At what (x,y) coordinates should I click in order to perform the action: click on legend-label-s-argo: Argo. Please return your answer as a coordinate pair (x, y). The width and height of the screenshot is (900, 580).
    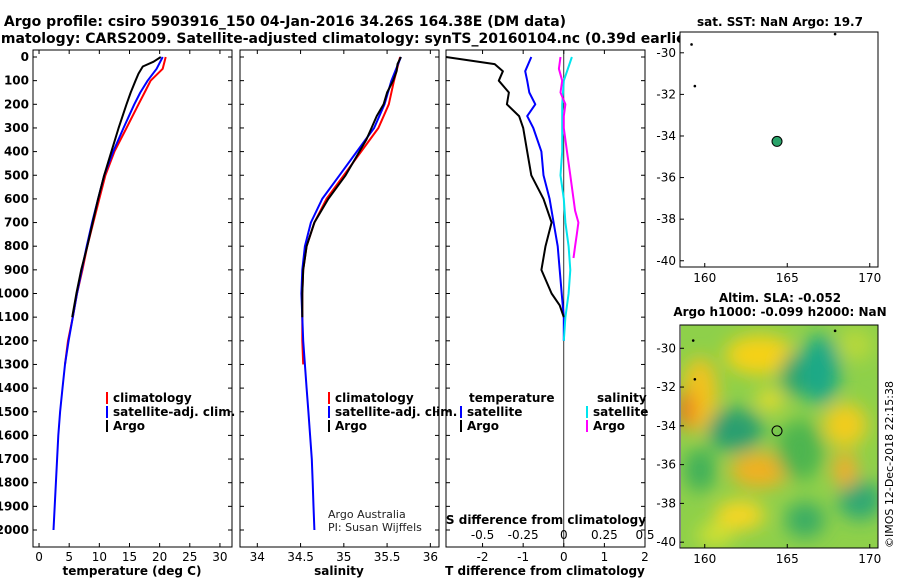
    Looking at the image, I should click on (609, 426).